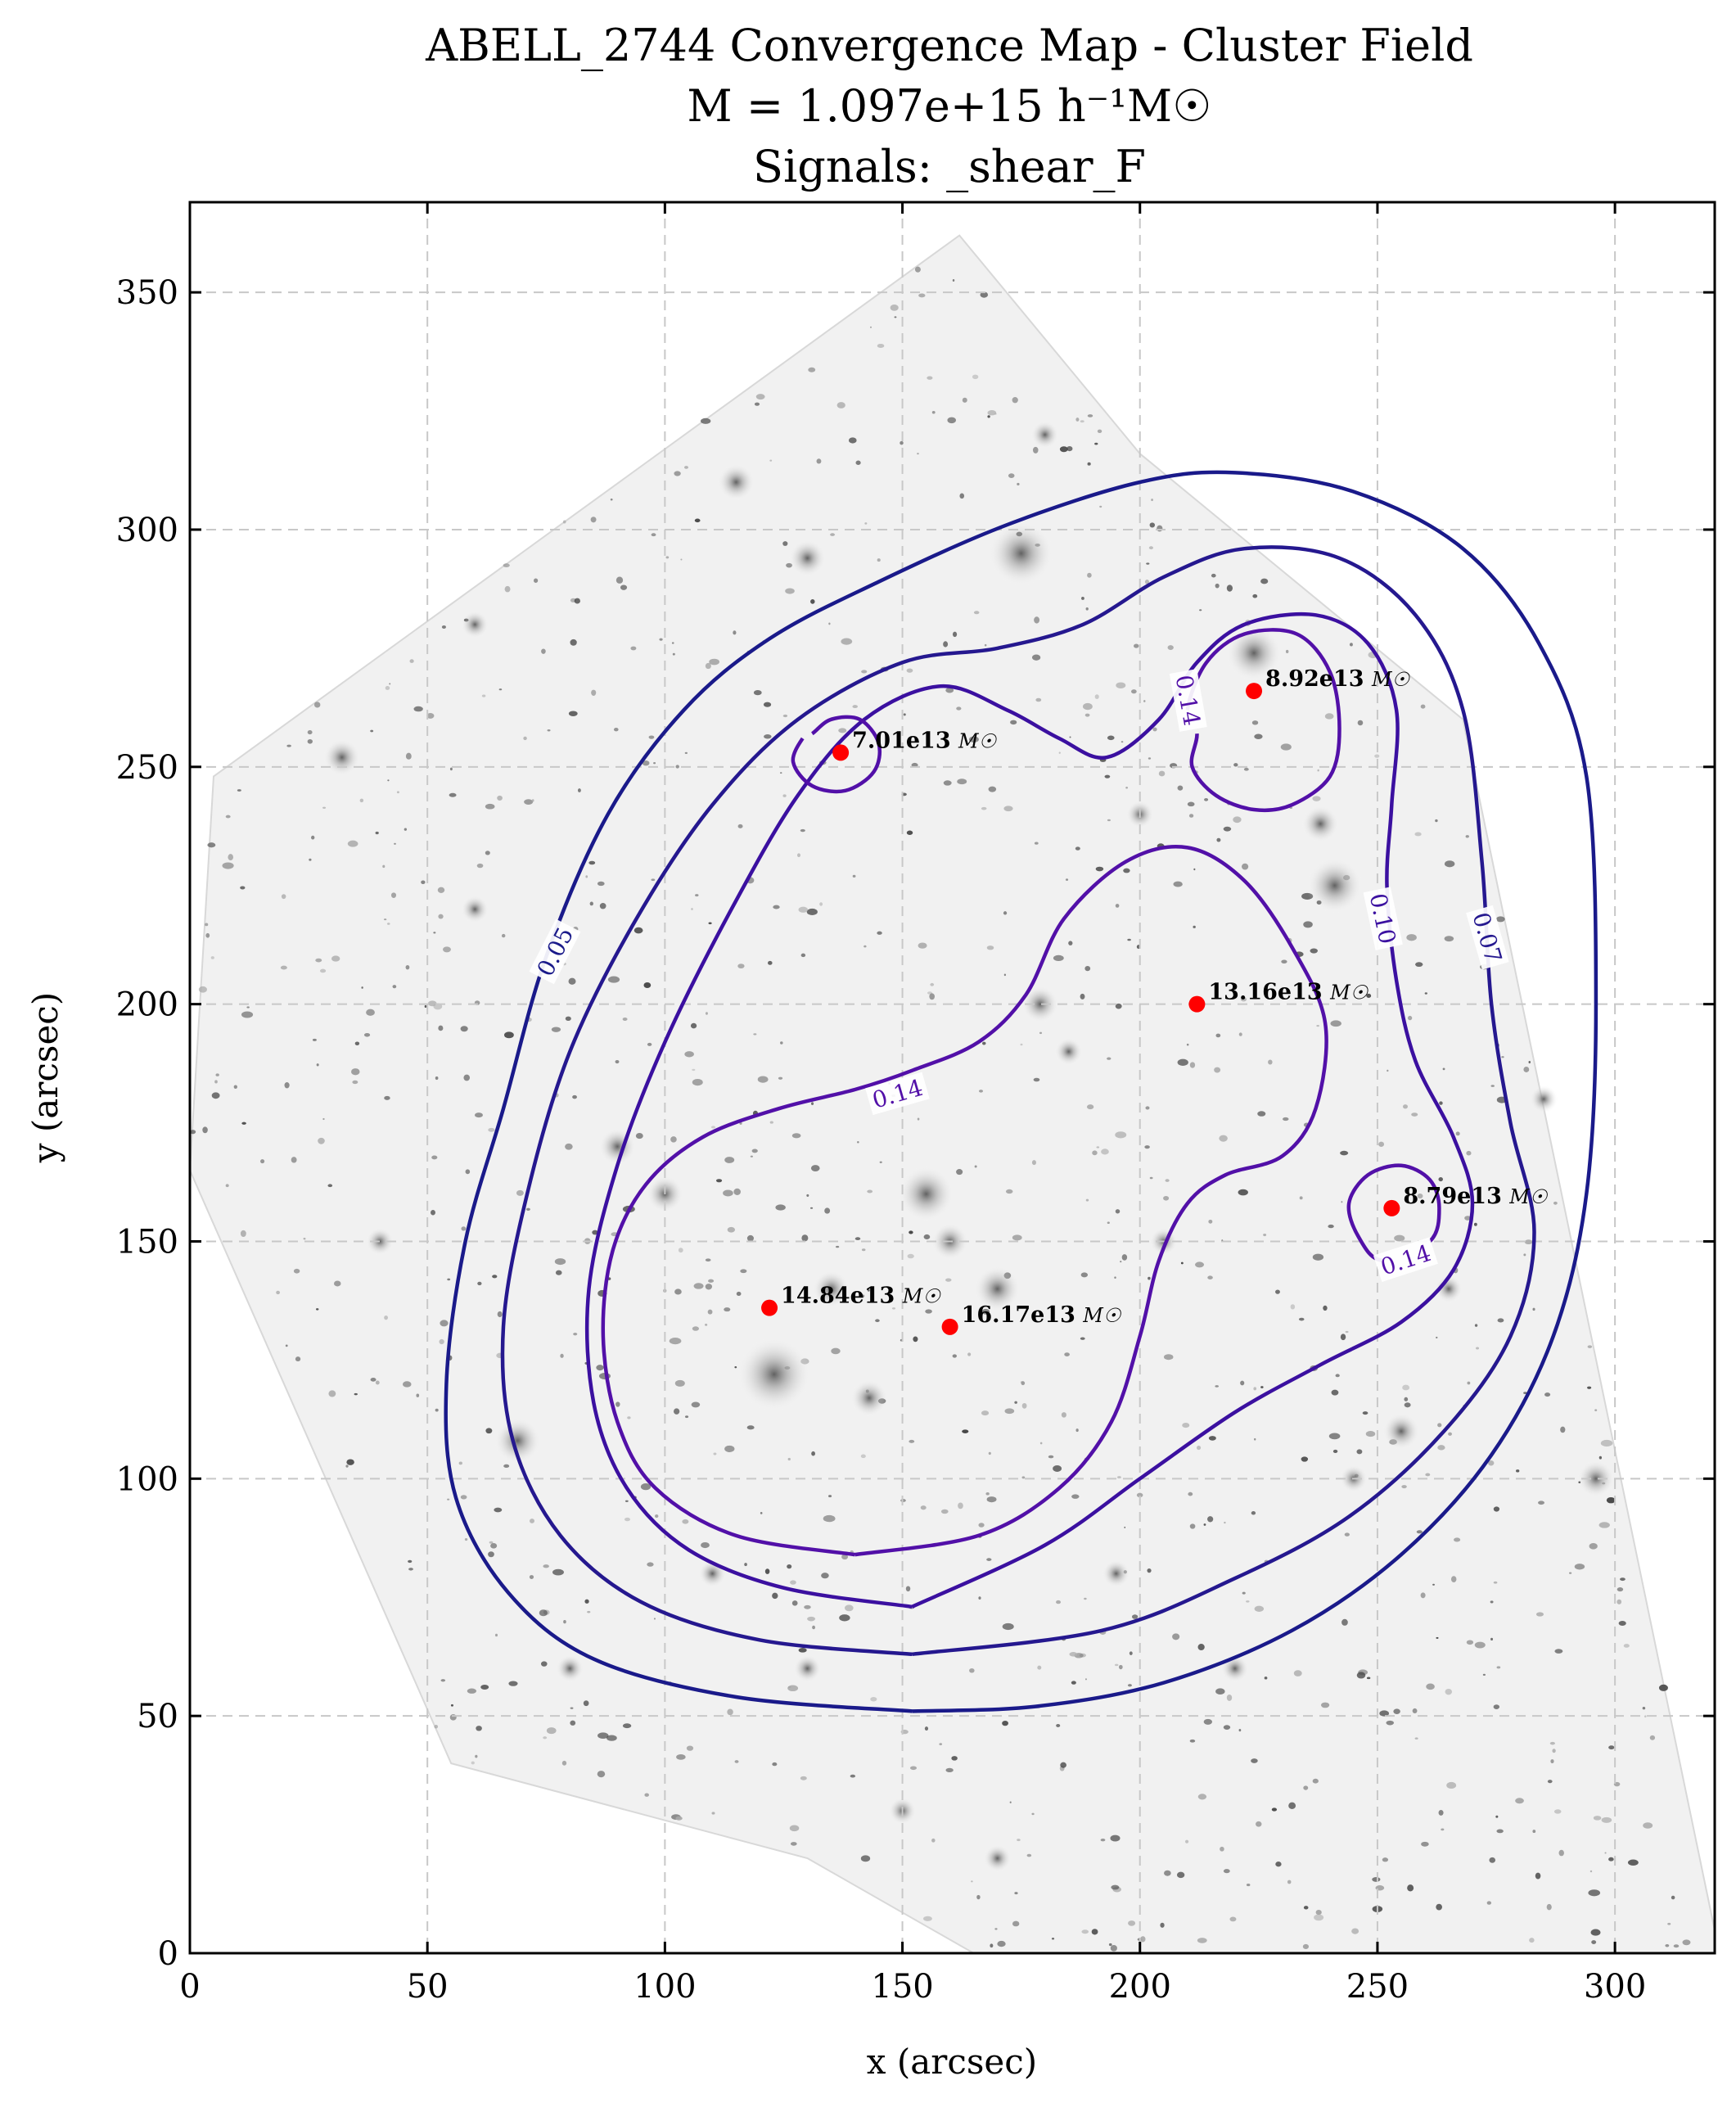 This screenshot has height=2103, width=1736. What do you see at coordinates (922, 1296) in the screenshot?
I see `peak-mass-unit: M☉` at bounding box center [922, 1296].